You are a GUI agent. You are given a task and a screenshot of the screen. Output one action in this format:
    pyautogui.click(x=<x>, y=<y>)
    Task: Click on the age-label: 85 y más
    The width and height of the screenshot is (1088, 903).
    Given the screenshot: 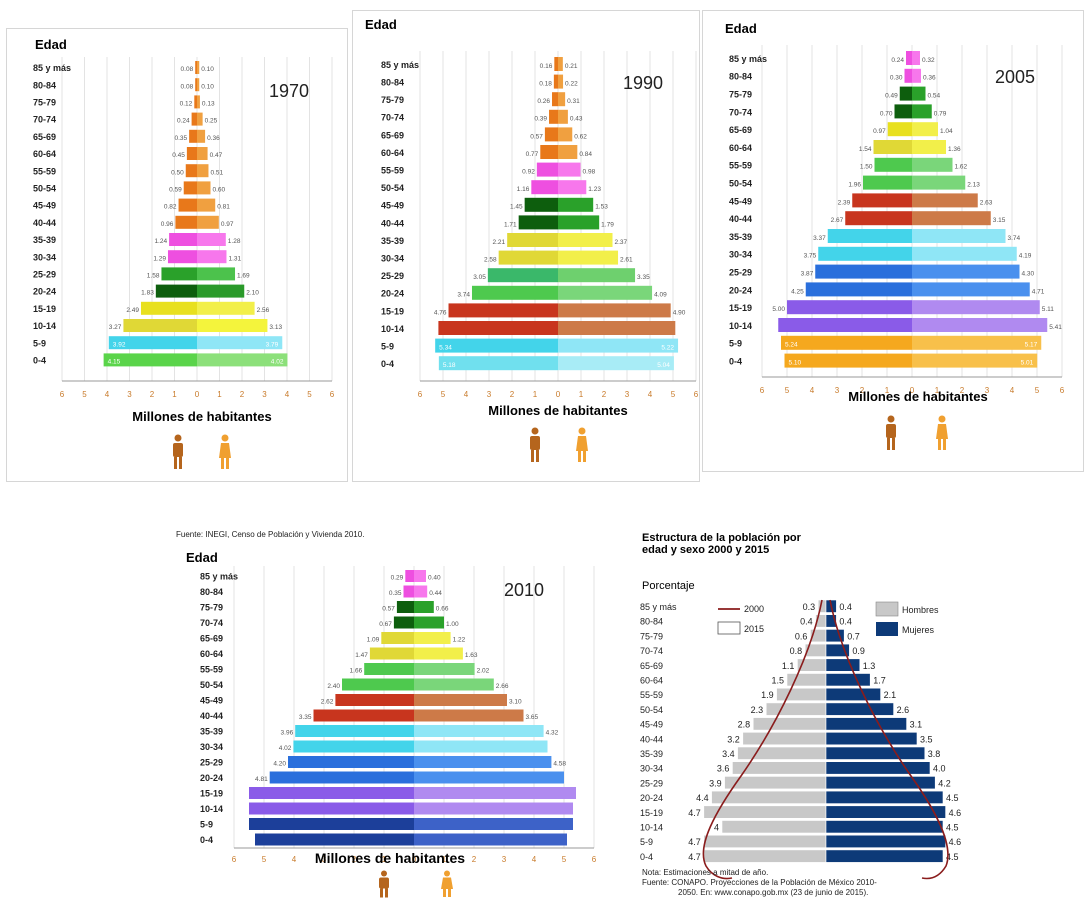 What is the action you would take?
    pyautogui.click(x=658, y=607)
    